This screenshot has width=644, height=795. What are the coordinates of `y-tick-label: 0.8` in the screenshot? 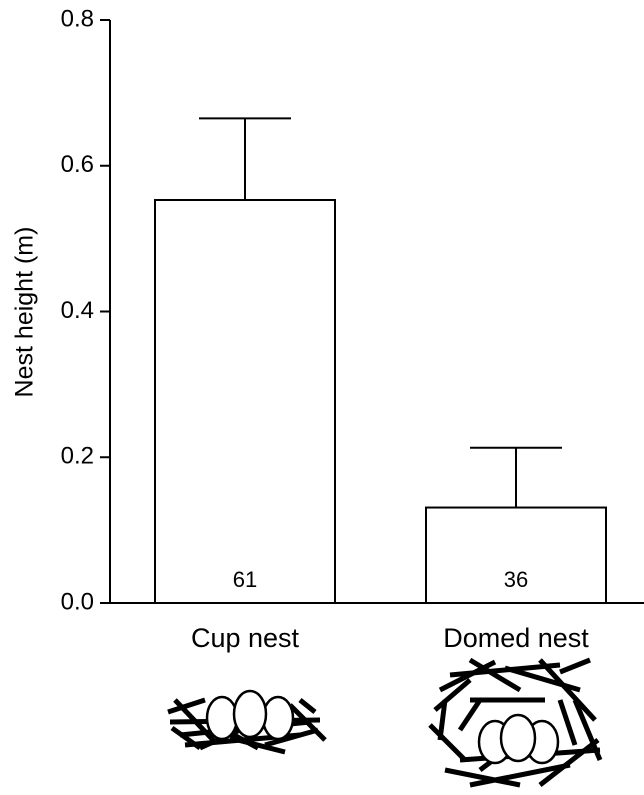 It's located at (77, 18).